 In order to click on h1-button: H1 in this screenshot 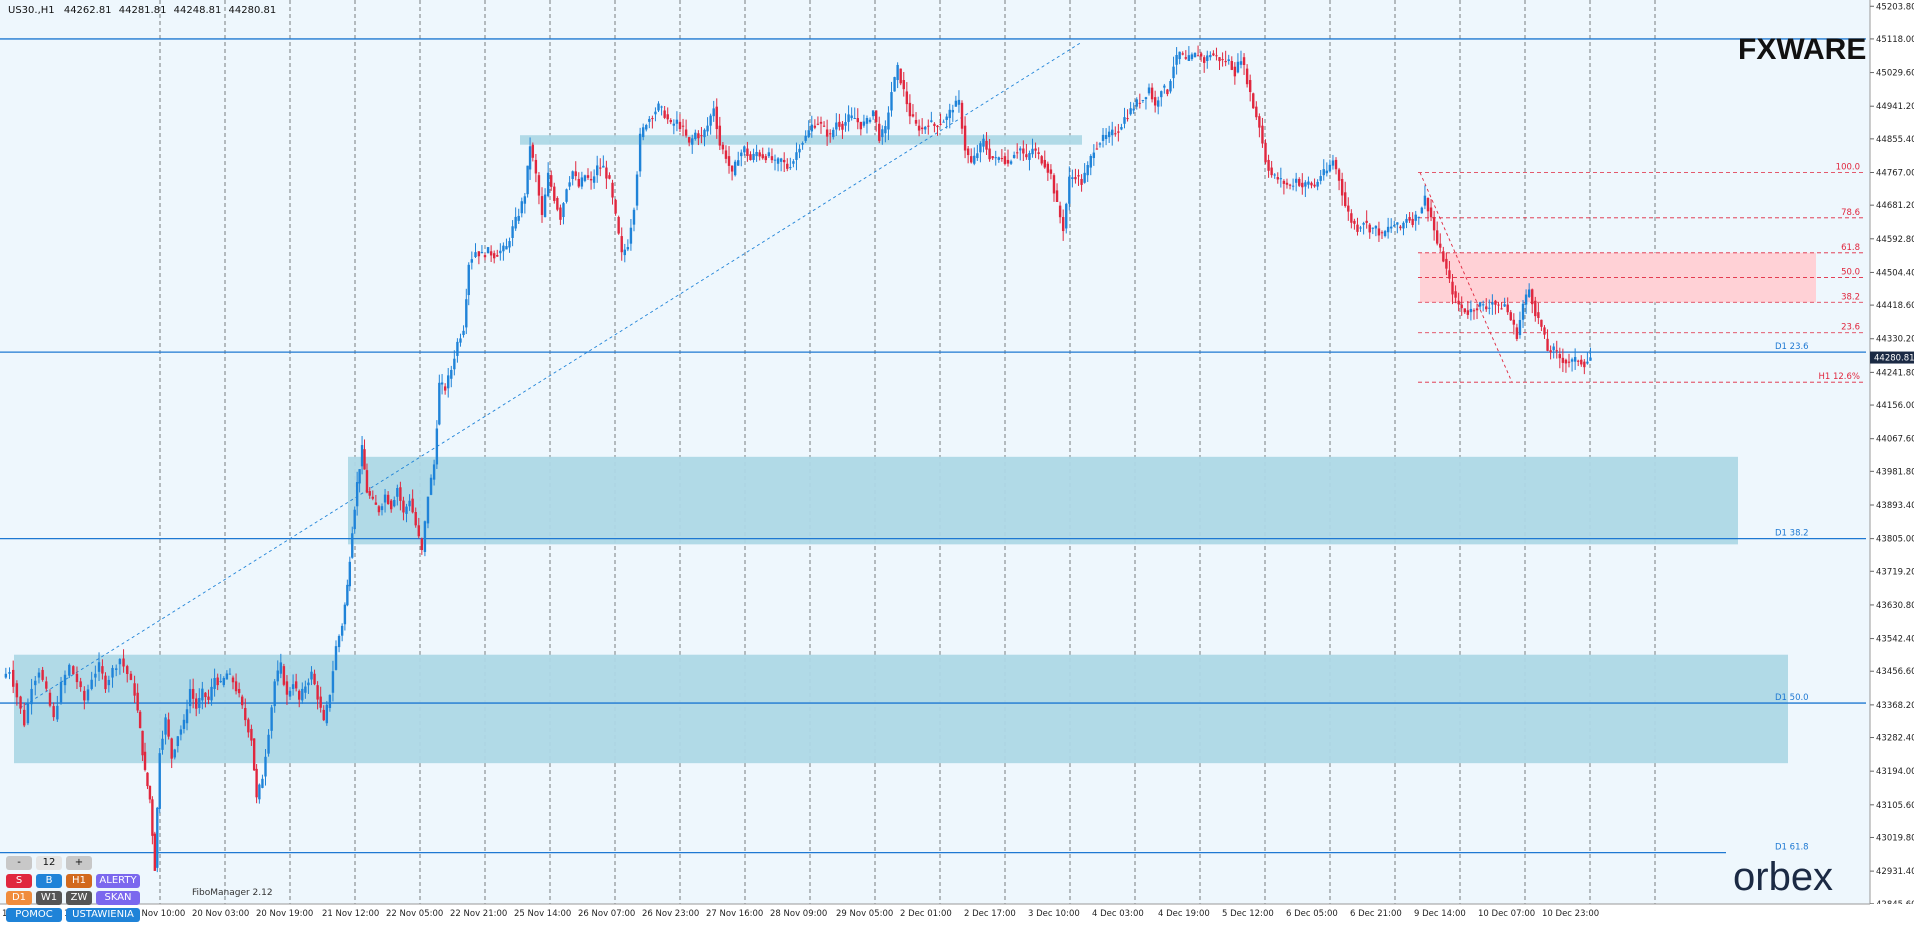, I will do `click(79, 881)`.